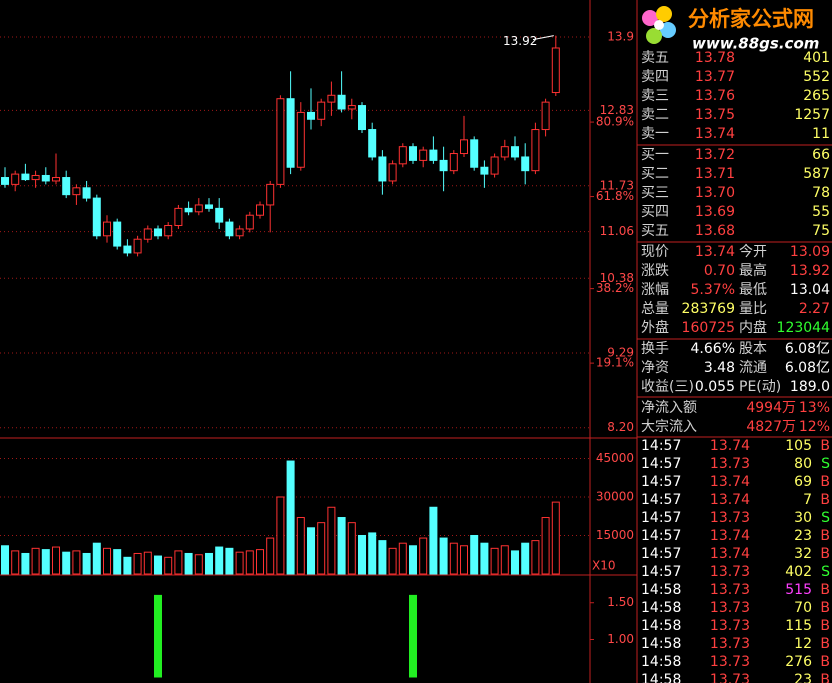 Image resolution: width=832 pixels, height=683 pixels. Describe the element at coordinates (803, 644) in the screenshot. I see `panel-text: 12` at that location.